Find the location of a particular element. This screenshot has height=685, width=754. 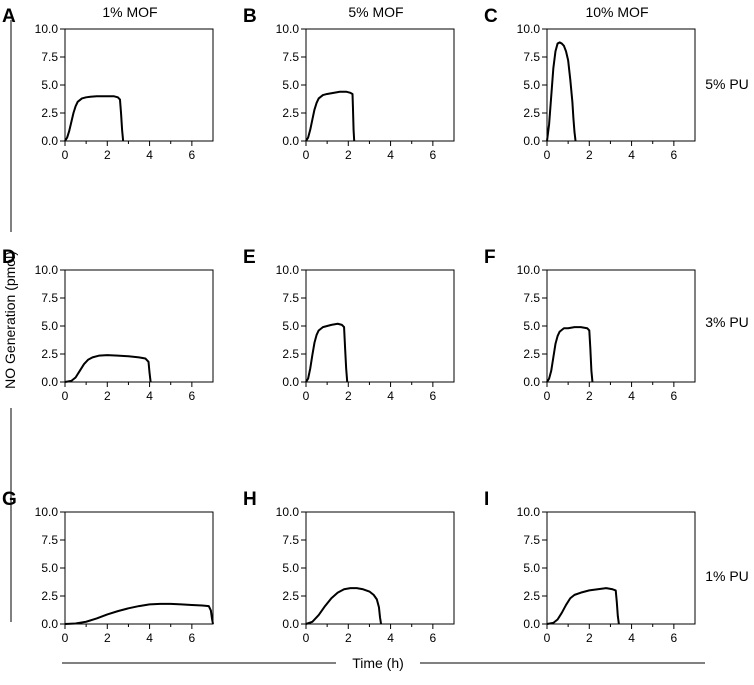

panel-h-x-tick-label: 4 is located at coordinates (390, 638).